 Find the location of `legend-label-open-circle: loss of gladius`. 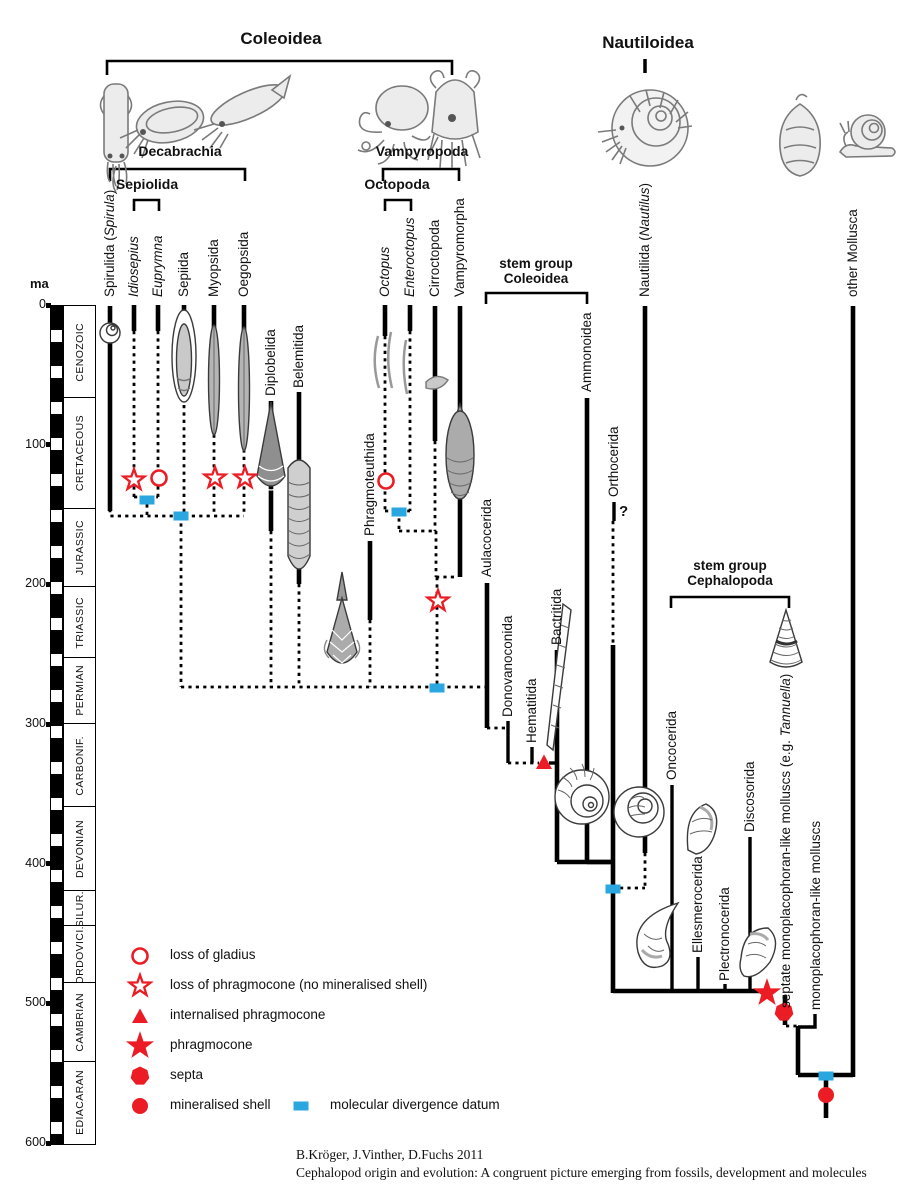

legend-label-open-circle: loss of gladius is located at coordinates (213, 954).